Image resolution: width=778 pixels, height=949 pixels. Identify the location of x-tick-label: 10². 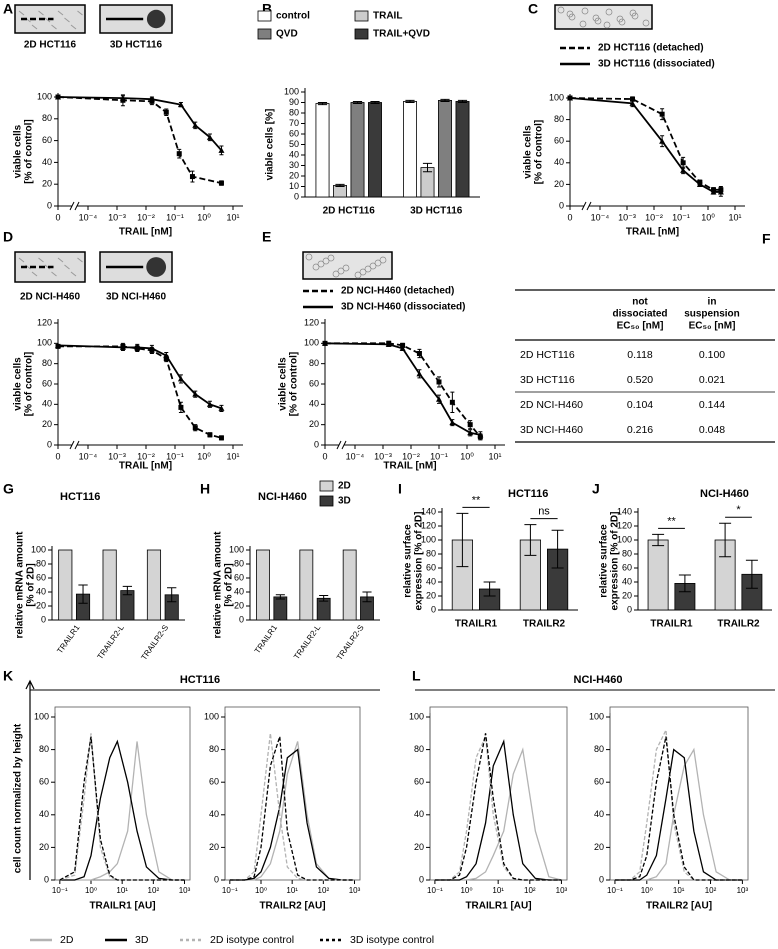
(530, 890).